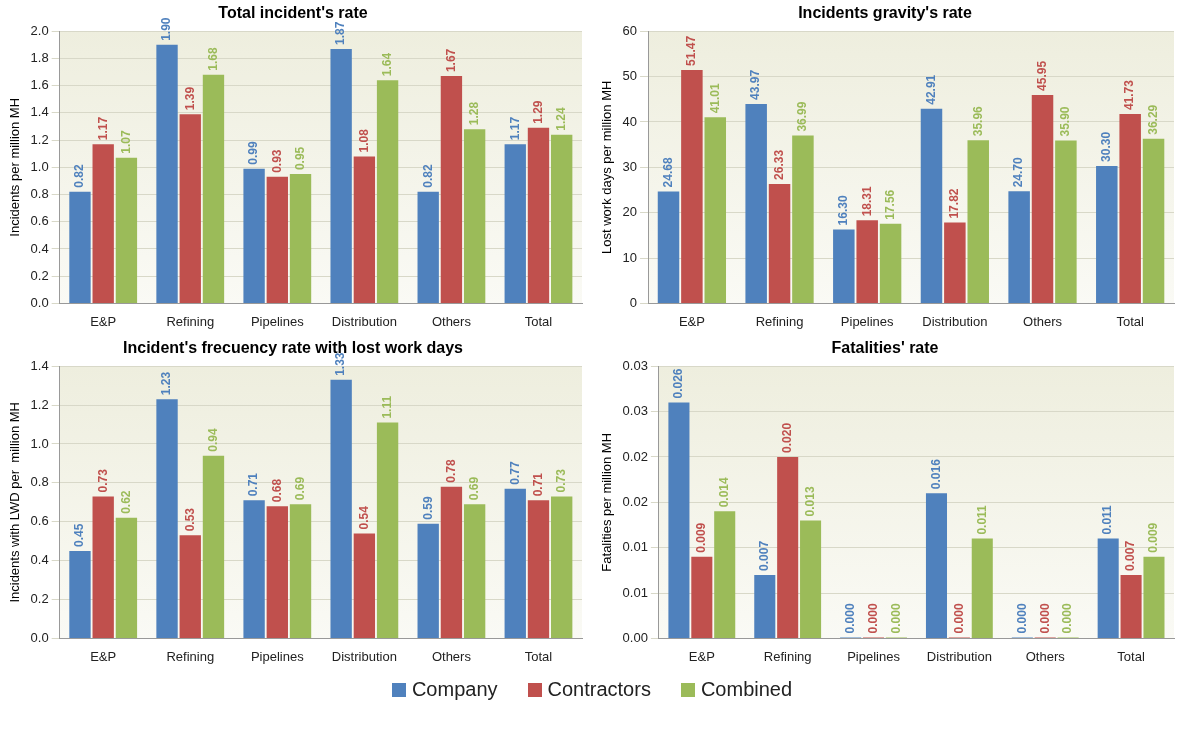 Image resolution: width=1184 pixels, height=738 pixels. Describe the element at coordinates (450, 60) in the screenshot. I see `data-label: 1.67` at that location.